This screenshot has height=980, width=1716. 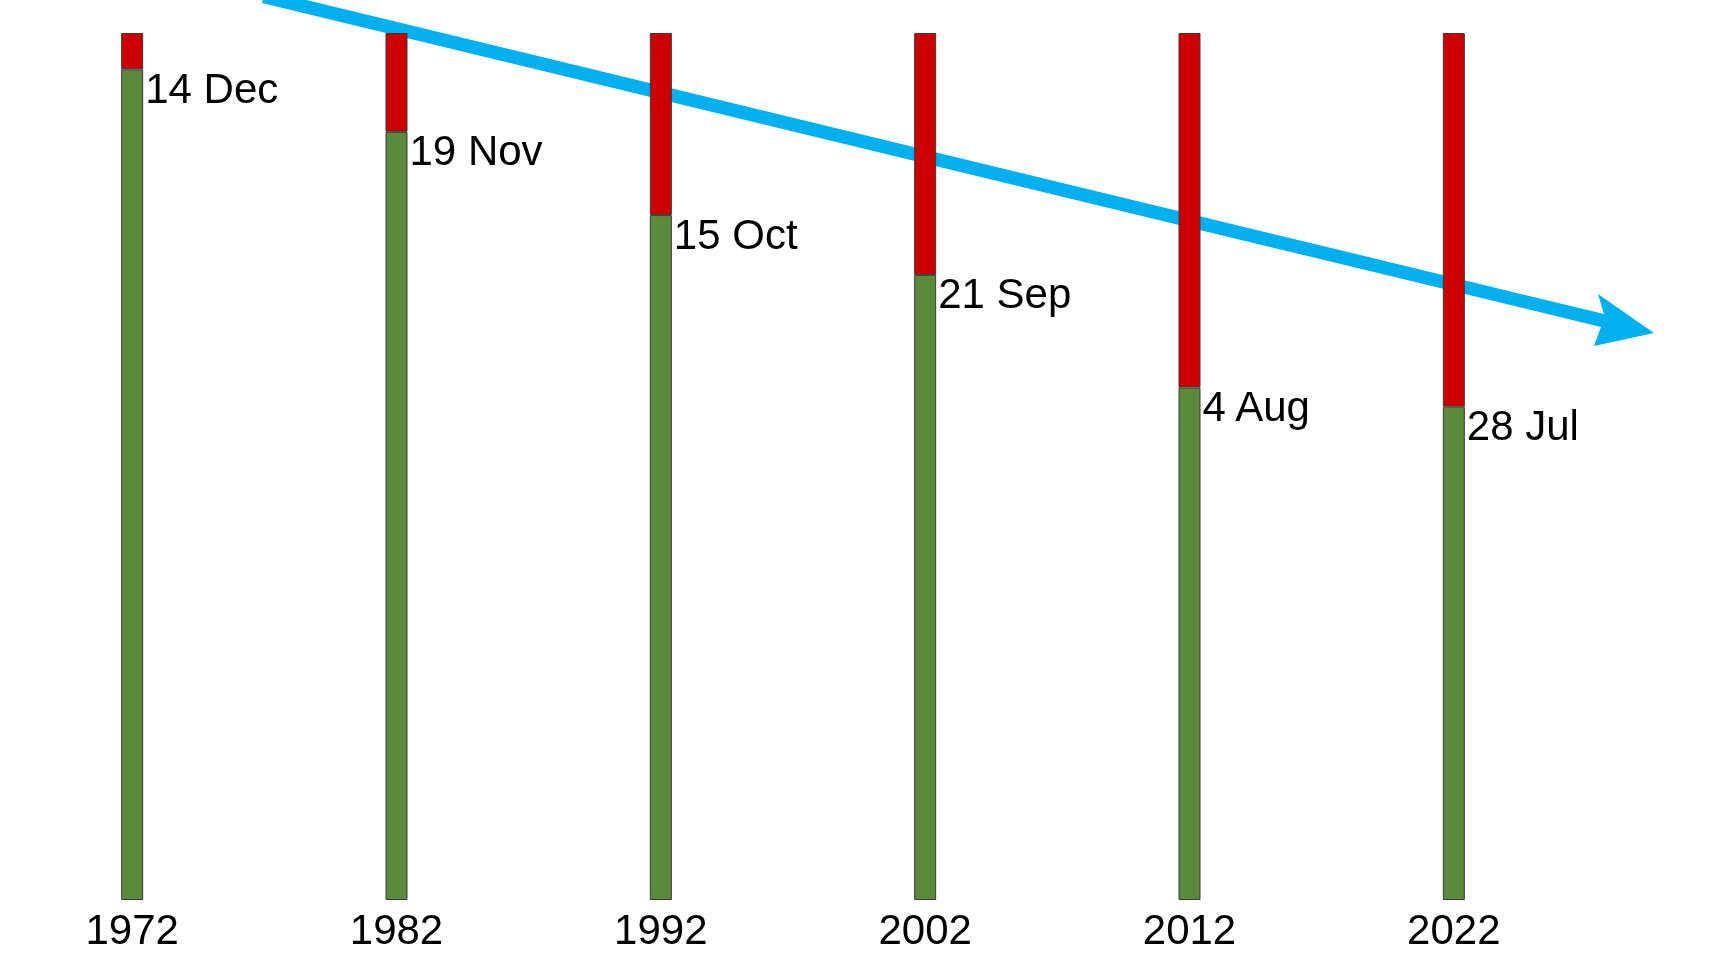 I want to click on x-tick-label: 2002, so click(x=925, y=929).